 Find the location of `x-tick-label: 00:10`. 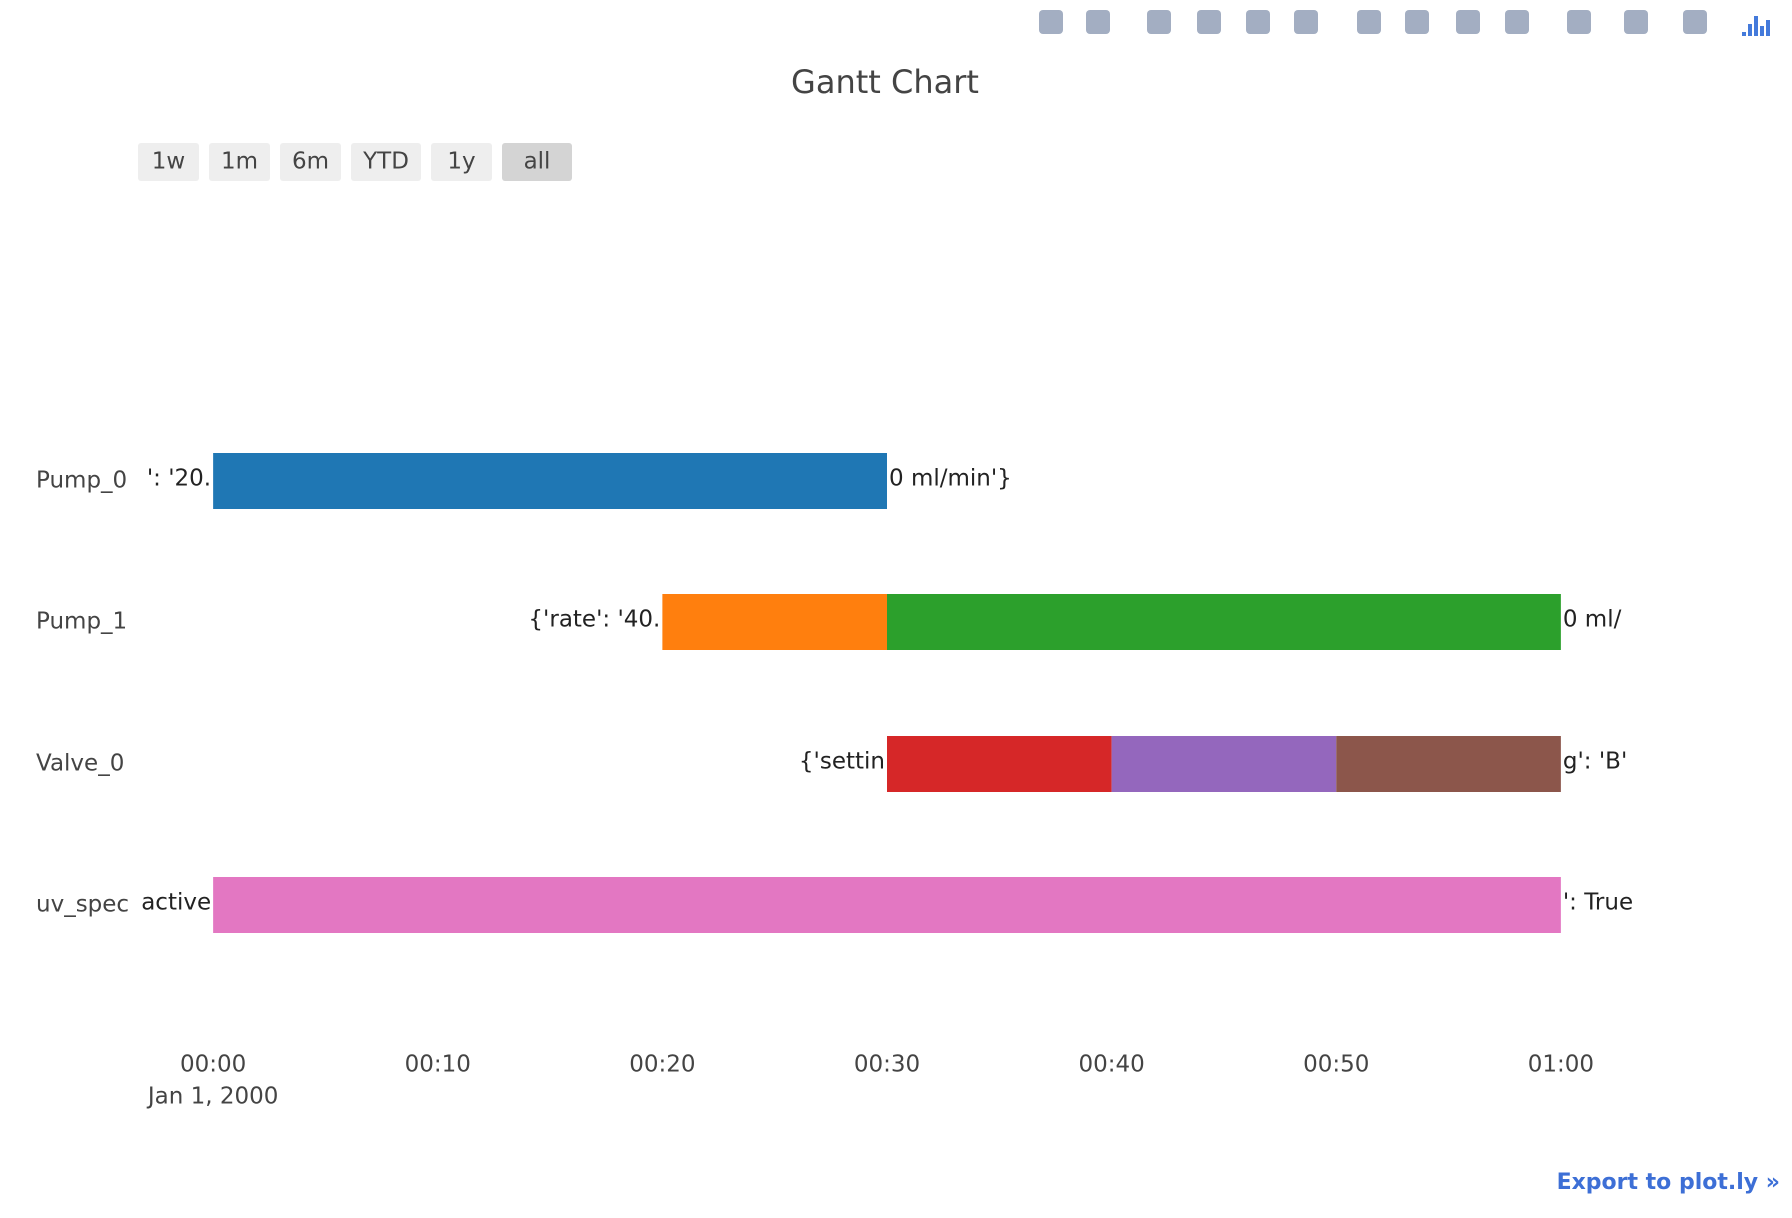

x-tick-label: 00:10 is located at coordinates (438, 1065).